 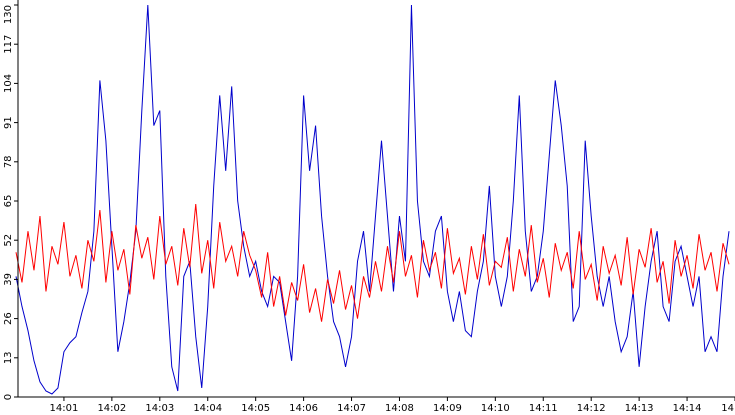 What do you see at coordinates (8, 240) in the screenshot?
I see `y-tick-label: 52` at bounding box center [8, 240].